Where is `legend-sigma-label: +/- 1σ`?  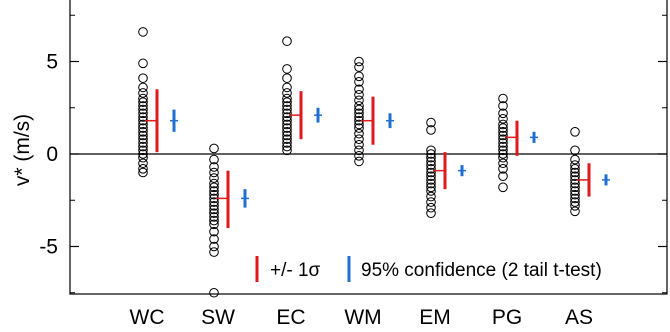 legend-sigma-label: +/- 1σ is located at coordinates (295, 270).